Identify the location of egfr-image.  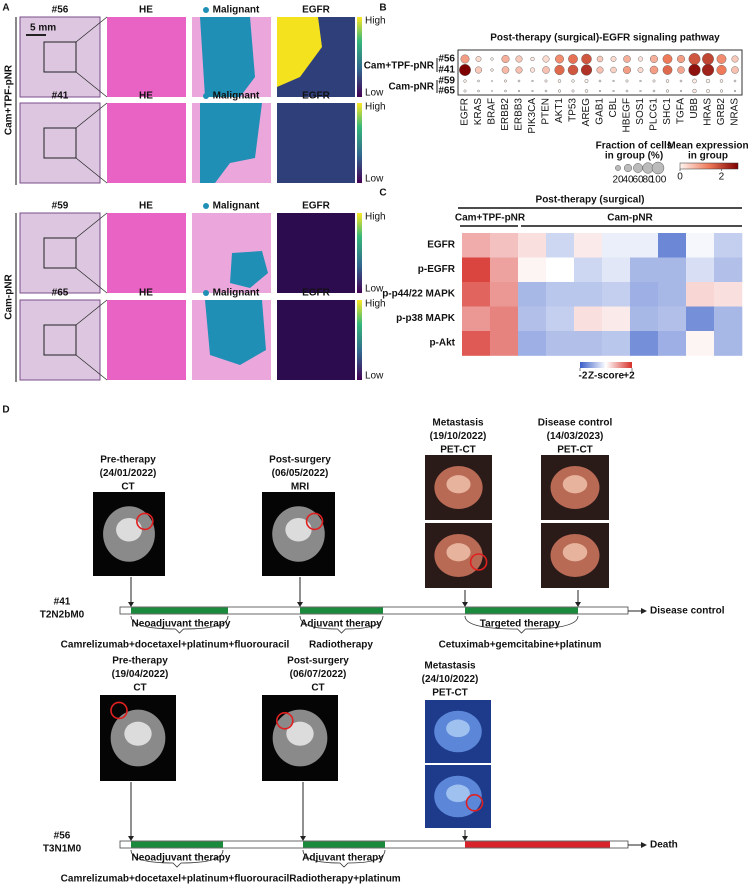
(316, 143).